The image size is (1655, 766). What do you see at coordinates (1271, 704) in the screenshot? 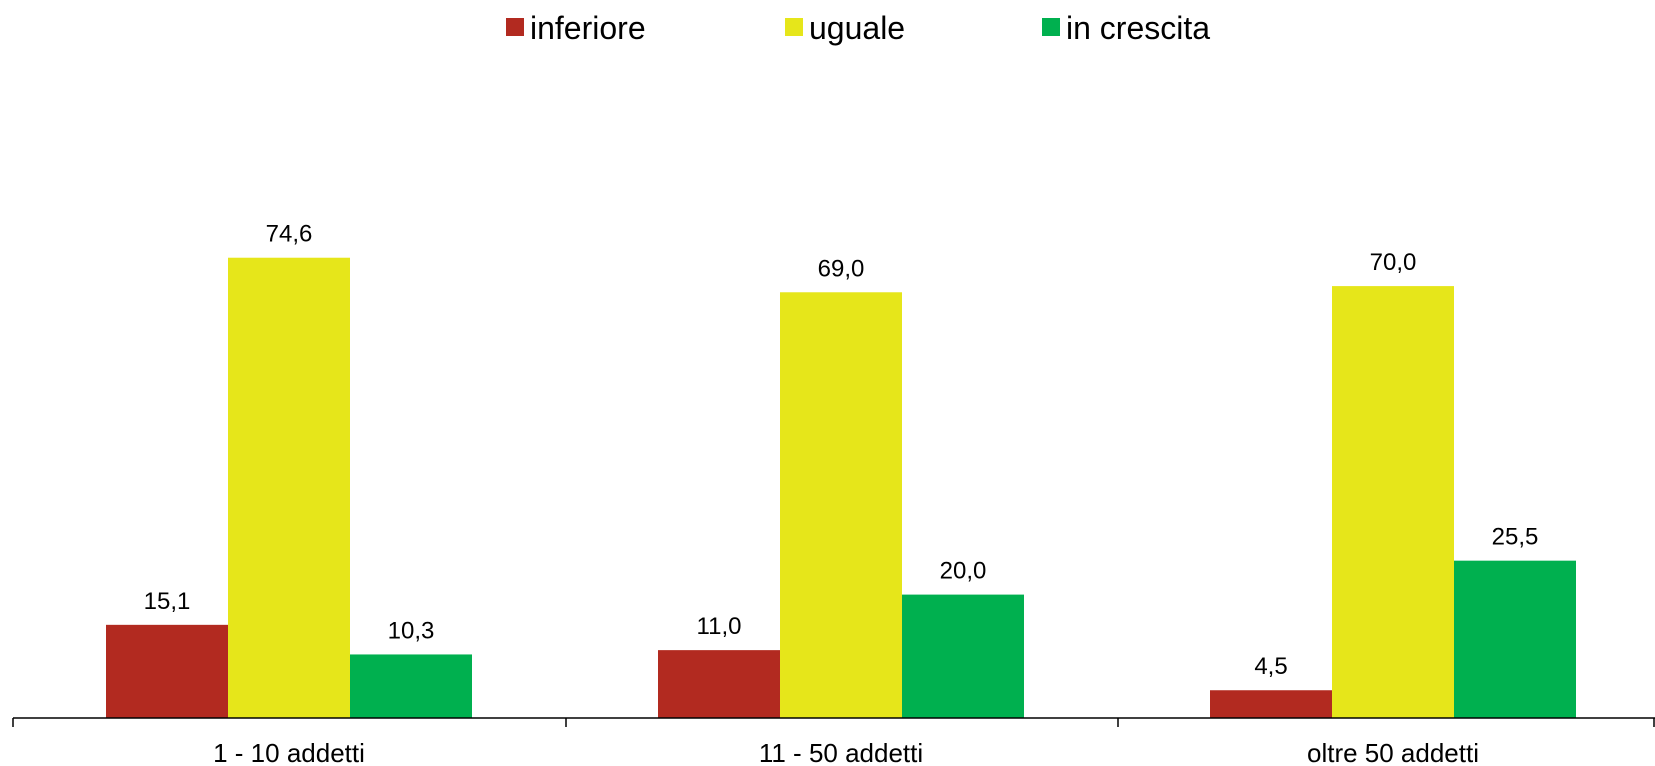
I see `bar-inferiore-oltre-50-addetti` at bounding box center [1271, 704].